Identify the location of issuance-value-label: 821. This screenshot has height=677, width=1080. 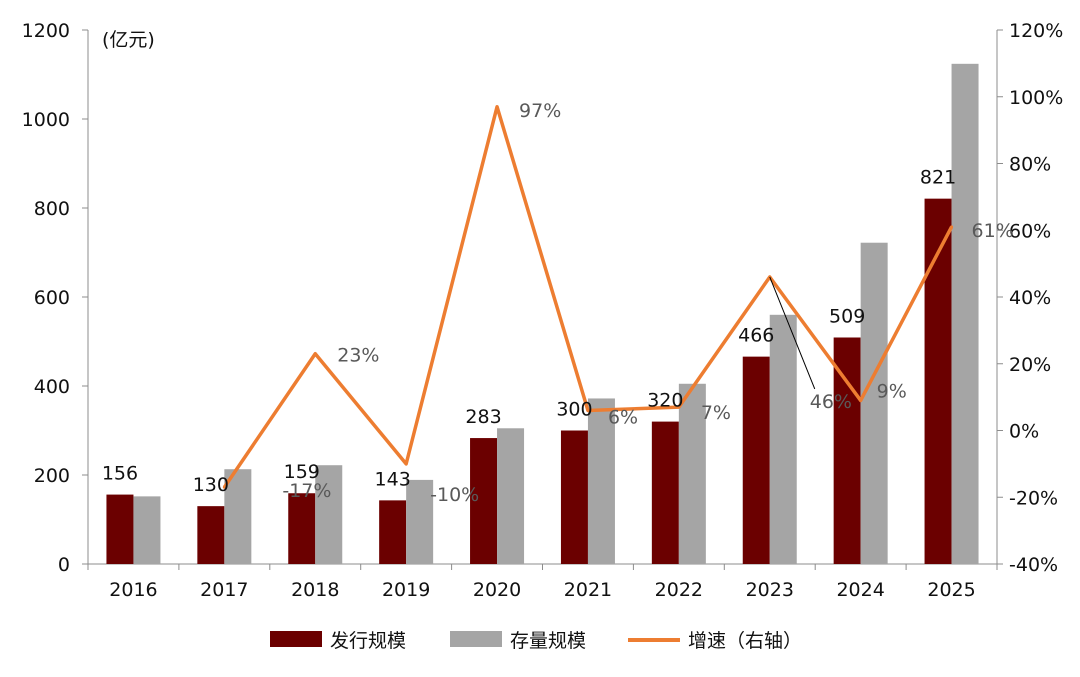
(938, 178).